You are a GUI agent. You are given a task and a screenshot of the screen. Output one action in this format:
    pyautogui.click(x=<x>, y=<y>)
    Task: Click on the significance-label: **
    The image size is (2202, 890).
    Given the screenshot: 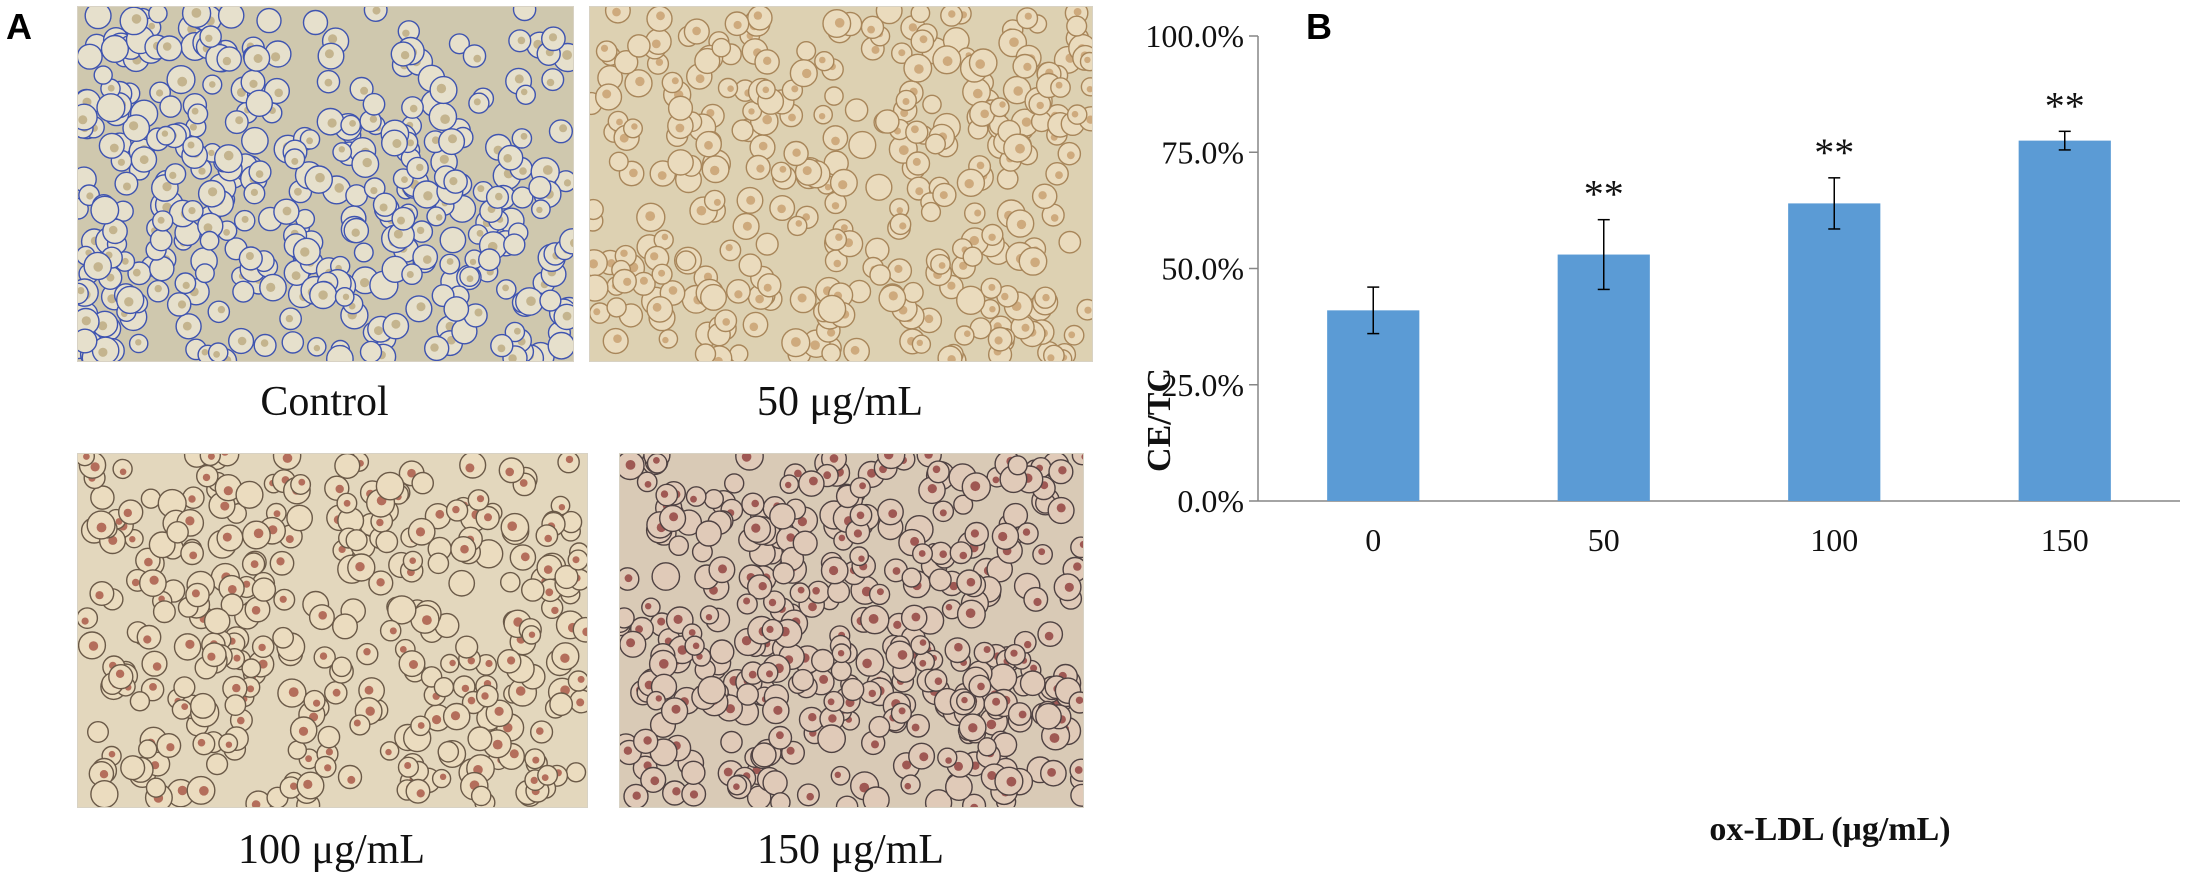 What is the action you would take?
    pyautogui.click(x=1604, y=194)
    